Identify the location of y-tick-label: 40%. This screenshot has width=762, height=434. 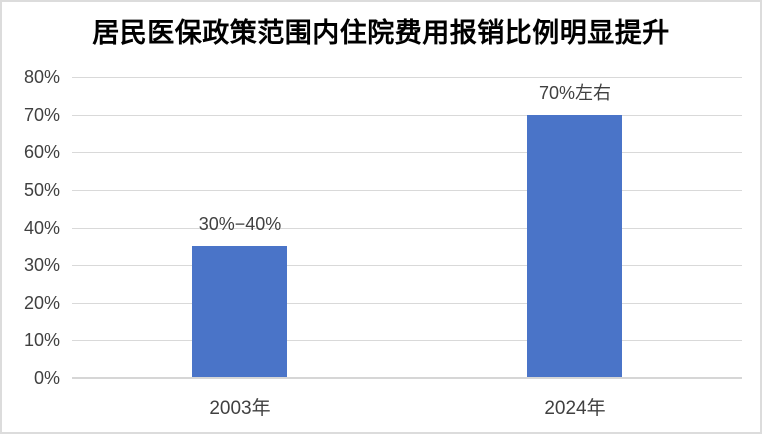
(41, 228).